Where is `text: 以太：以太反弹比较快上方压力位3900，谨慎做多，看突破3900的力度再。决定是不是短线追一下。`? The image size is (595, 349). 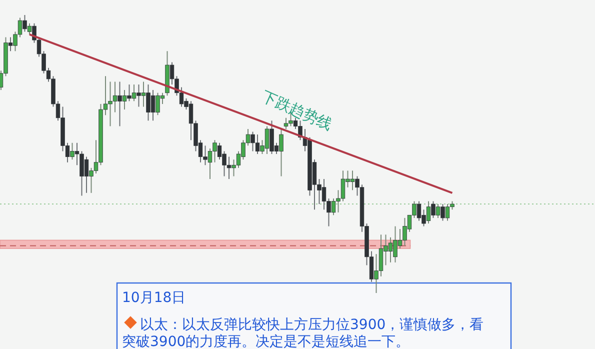 text: 以太：以太反弹比较快上方压力位3900，谨慎做多，看突破3900的力度再。决定是不是短线追一下。 is located at coordinates (303, 333).